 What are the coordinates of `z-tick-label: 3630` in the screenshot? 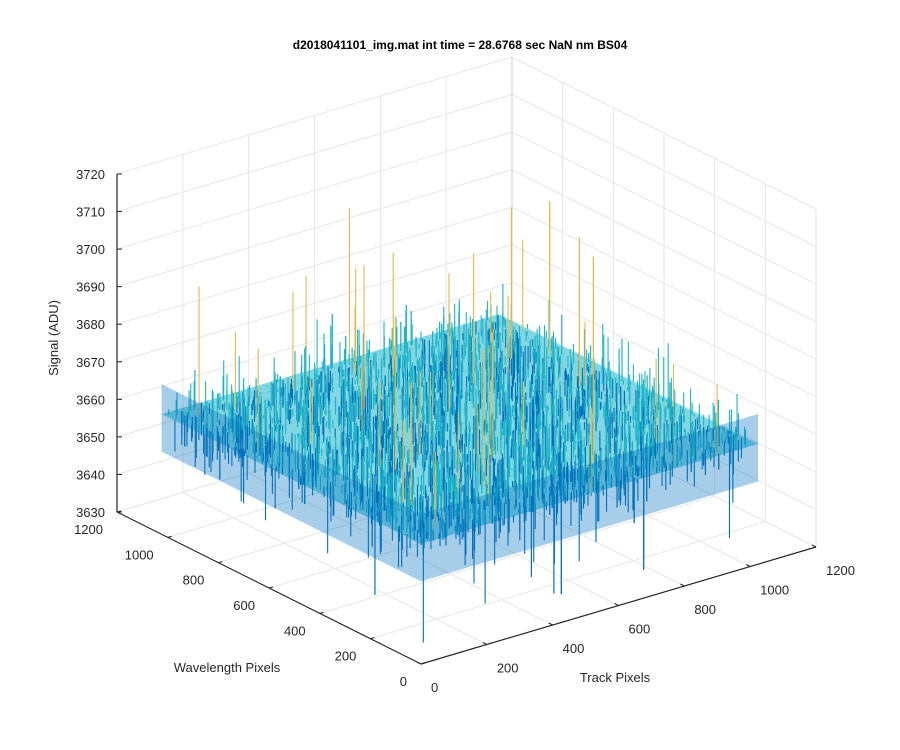 It's located at (90, 512).